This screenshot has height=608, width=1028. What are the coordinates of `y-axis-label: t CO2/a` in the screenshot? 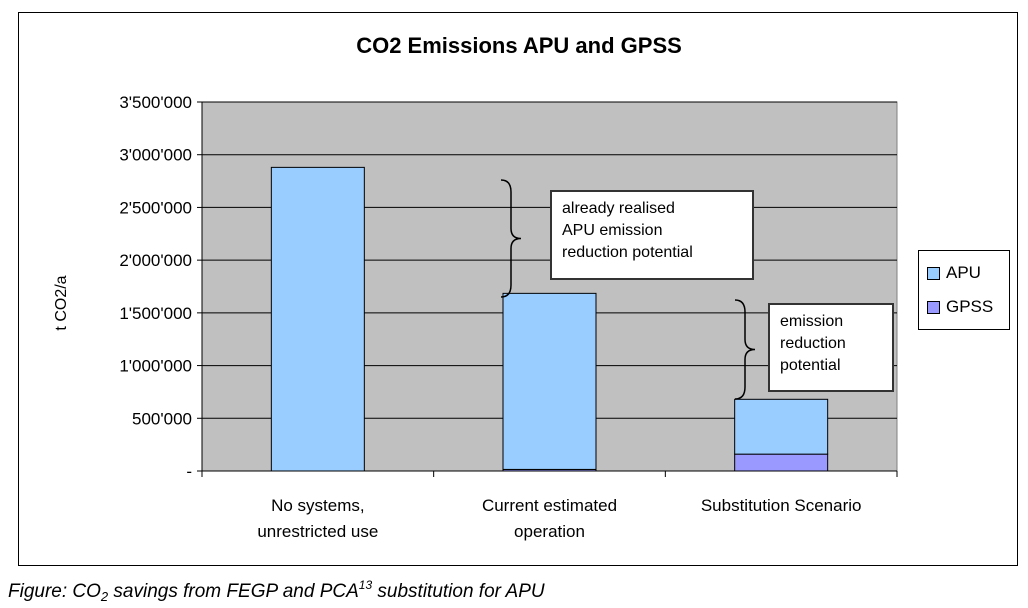 It's located at (61, 302).